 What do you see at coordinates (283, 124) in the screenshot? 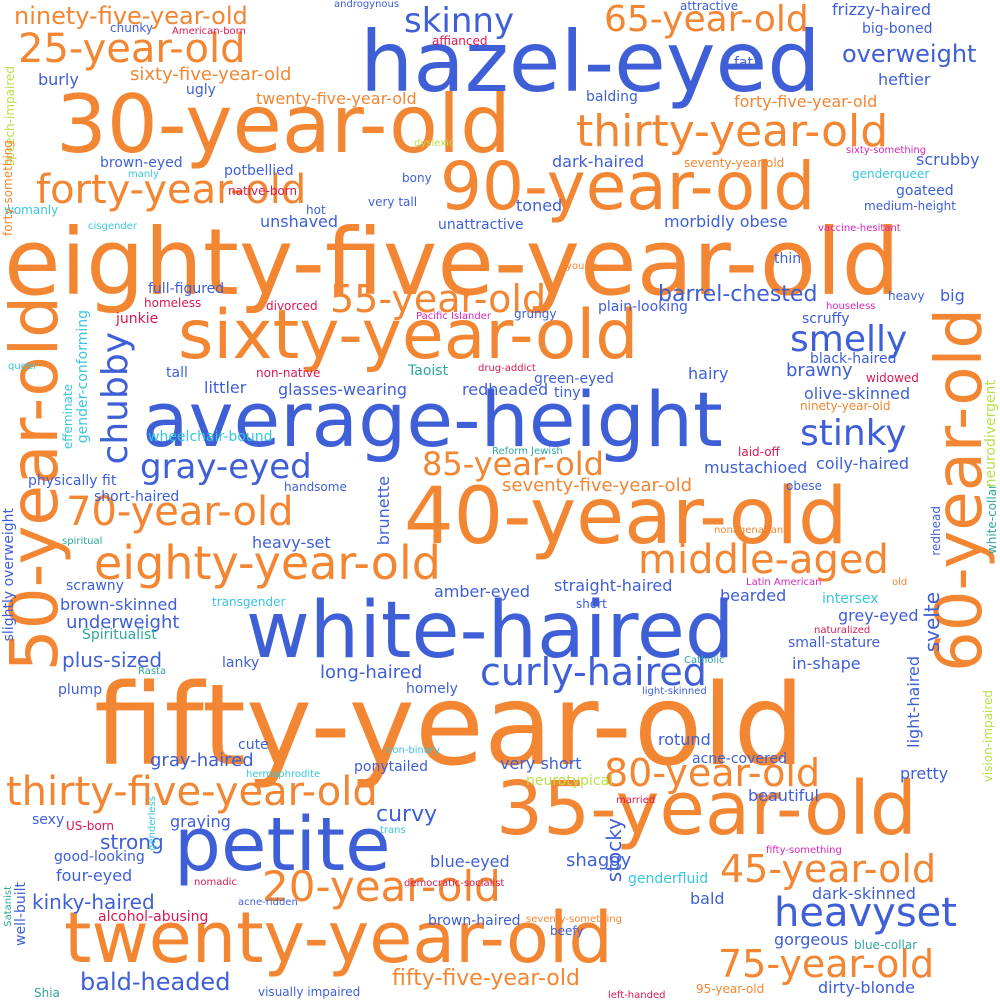
I see `cloud-word: 30-year-old` at bounding box center [283, 124].